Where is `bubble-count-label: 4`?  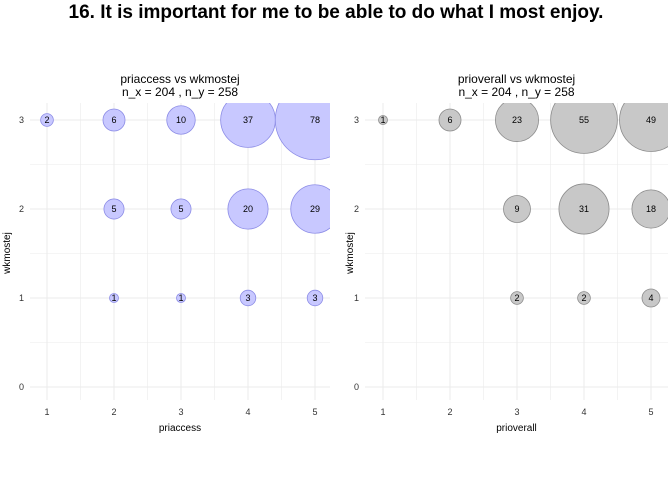 bubble-count-label: 4 is located at coordinates (650, 298).